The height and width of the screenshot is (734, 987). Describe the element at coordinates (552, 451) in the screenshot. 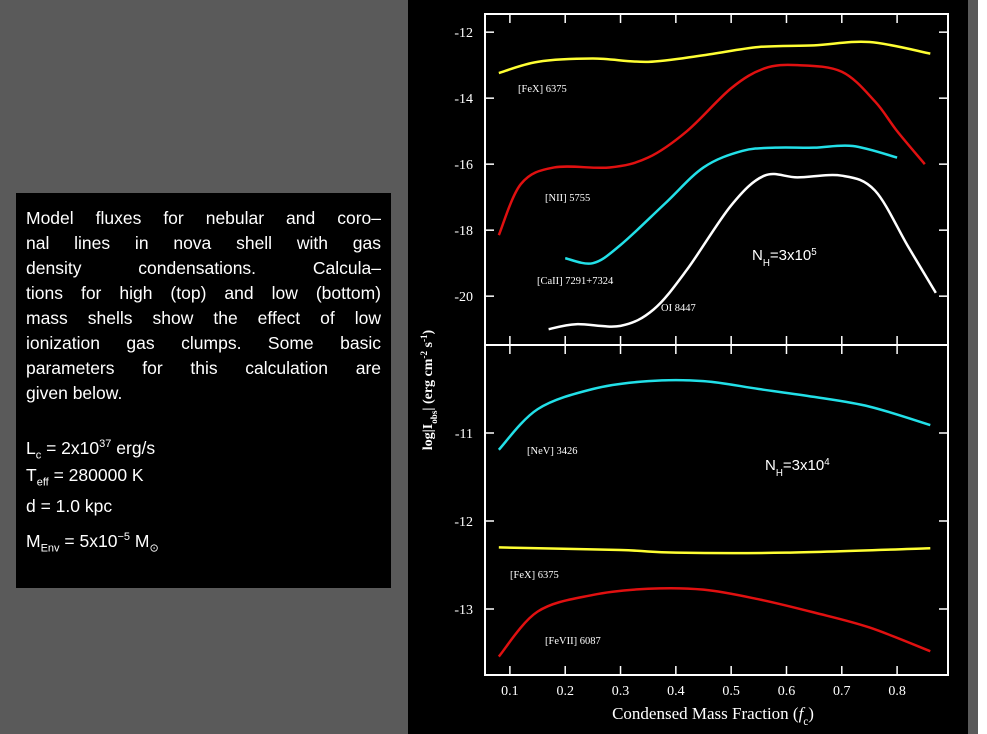

I see `series-label: [NeV] 3426` at that location.